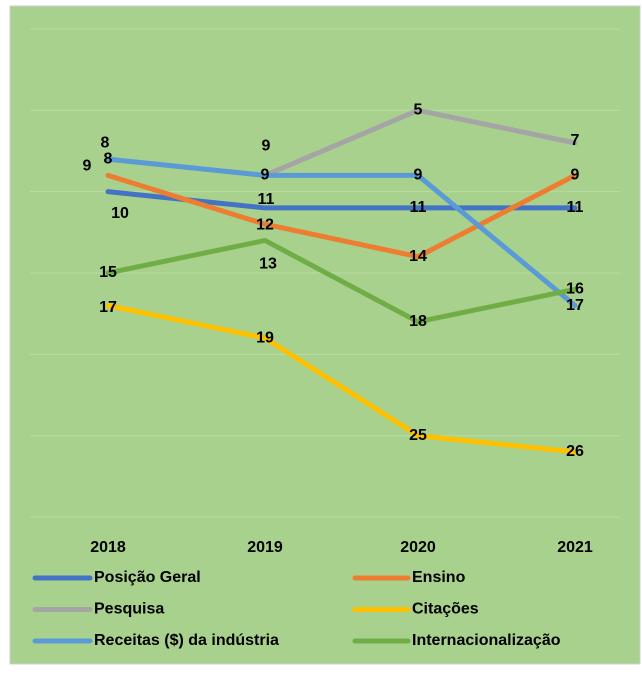 The image size is (642, 679). Describe the element at coordinates (418, 321) in the screenshot. I see `data-label: 18` at that location.